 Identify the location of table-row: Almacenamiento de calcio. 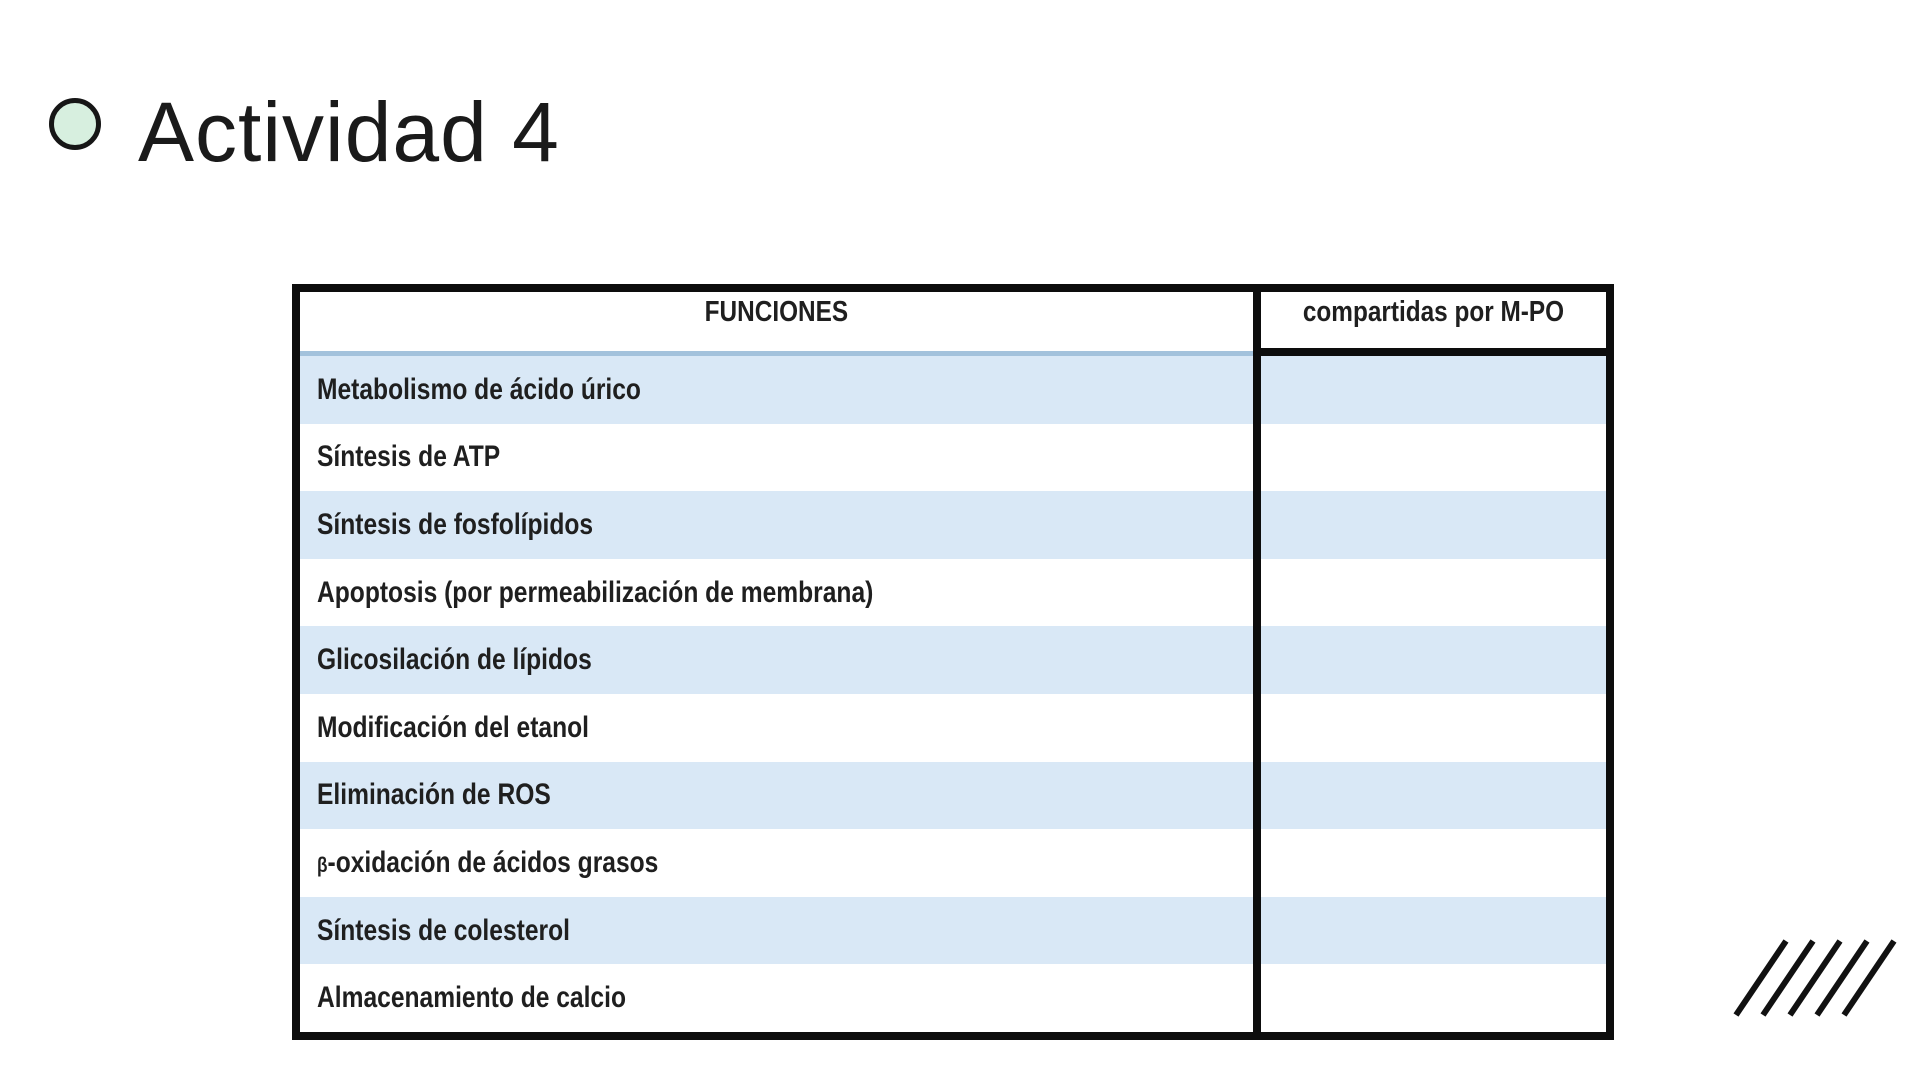
(953, 998).